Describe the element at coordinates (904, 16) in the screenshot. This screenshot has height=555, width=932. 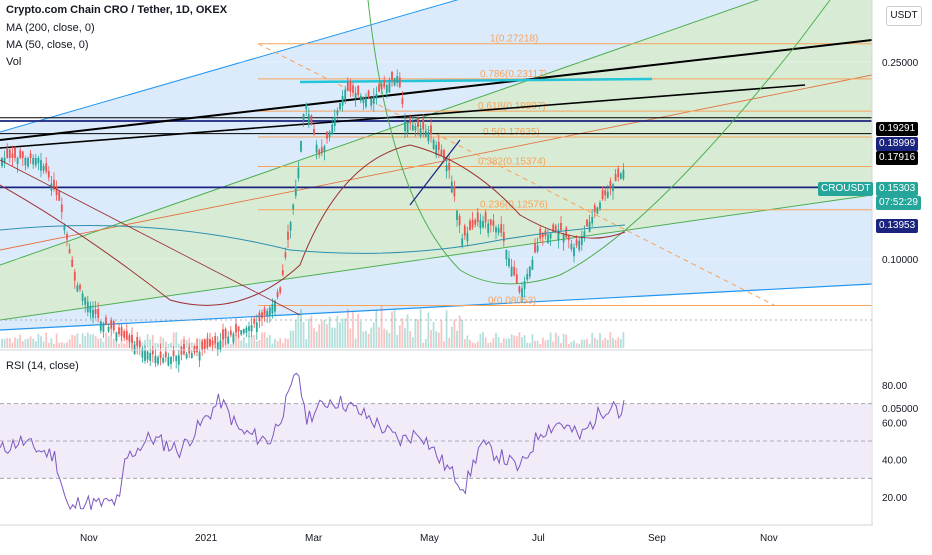
I see `currency-button: USDT` at that location.